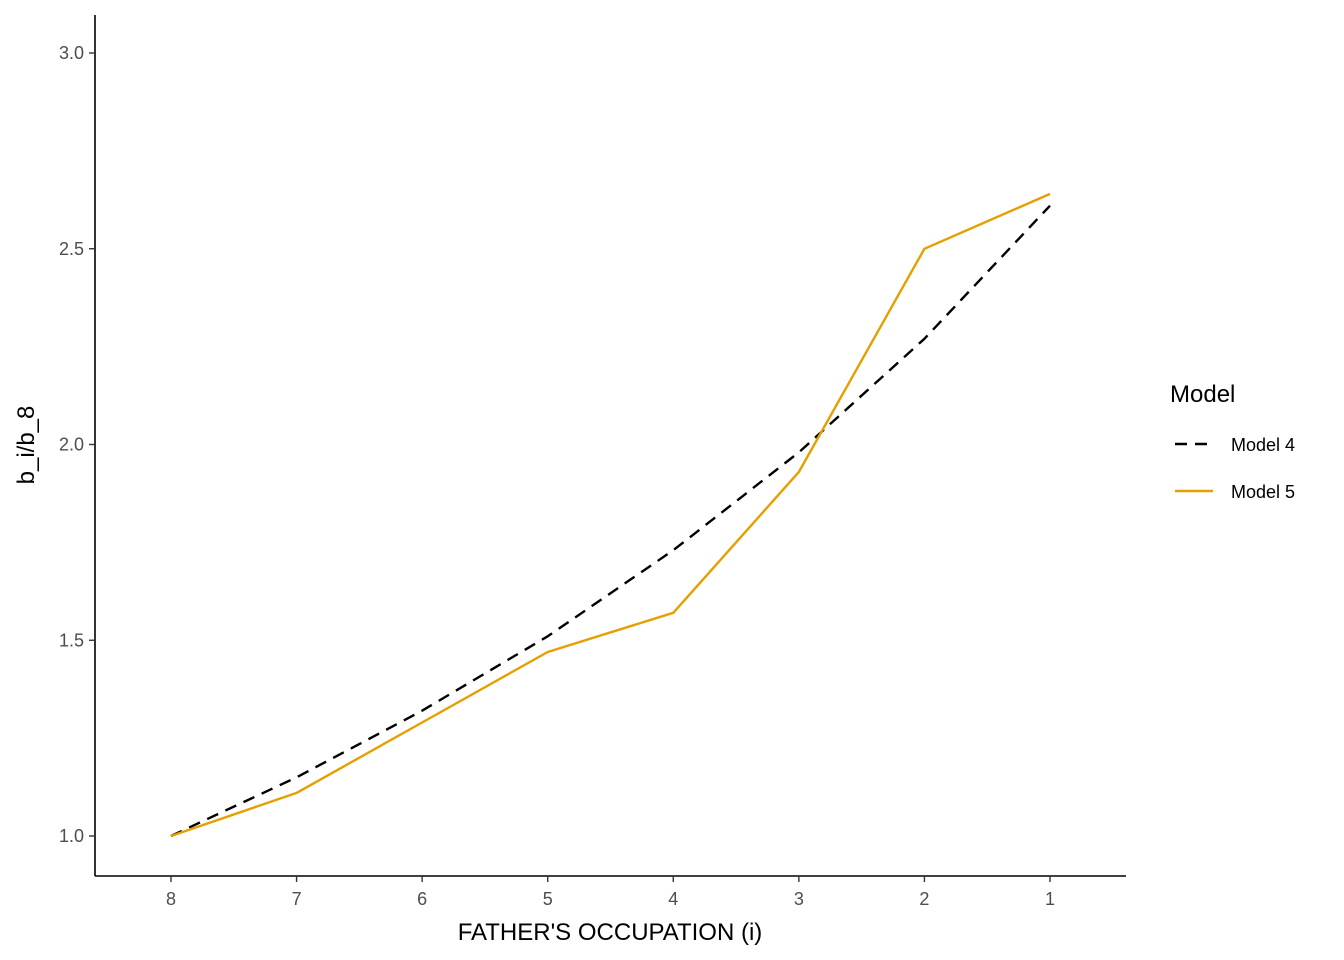  I want to click on legend-label: Model 5, so click(1263, 492).